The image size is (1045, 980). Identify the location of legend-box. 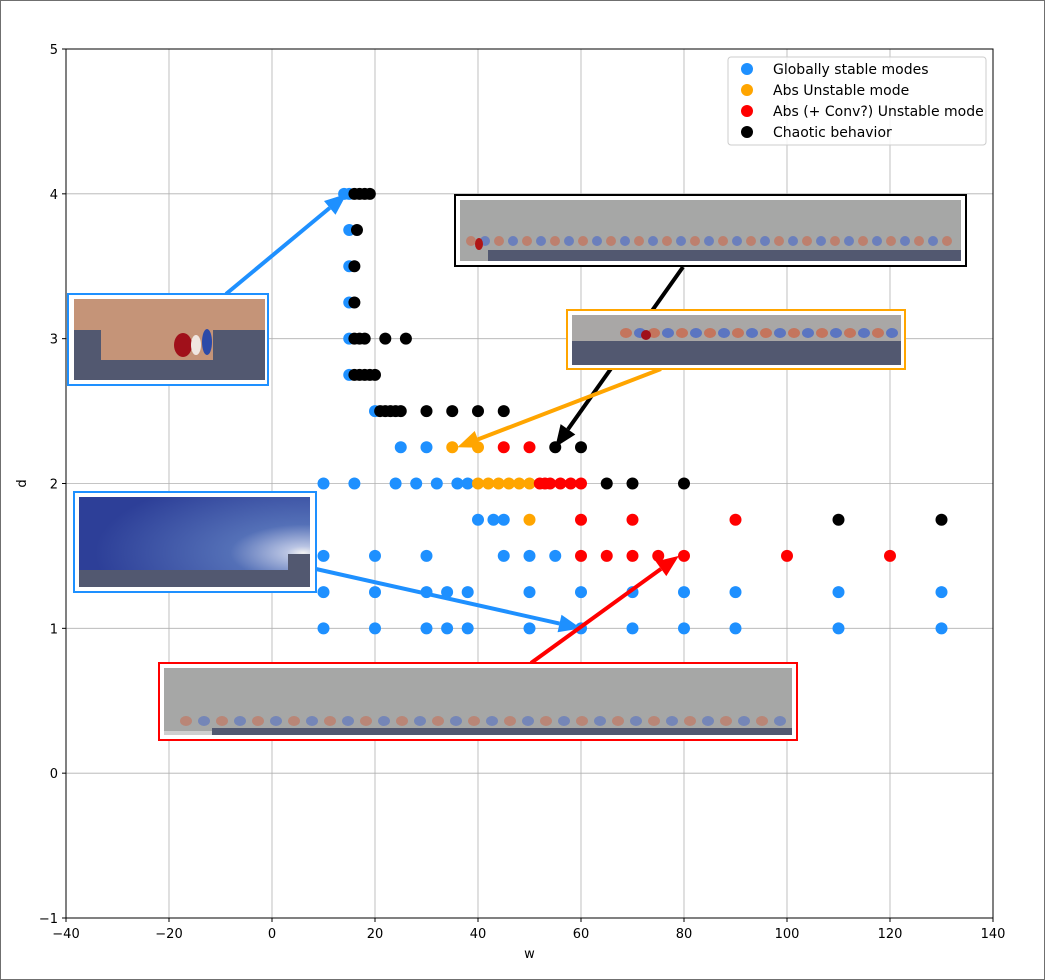
(857, 101).